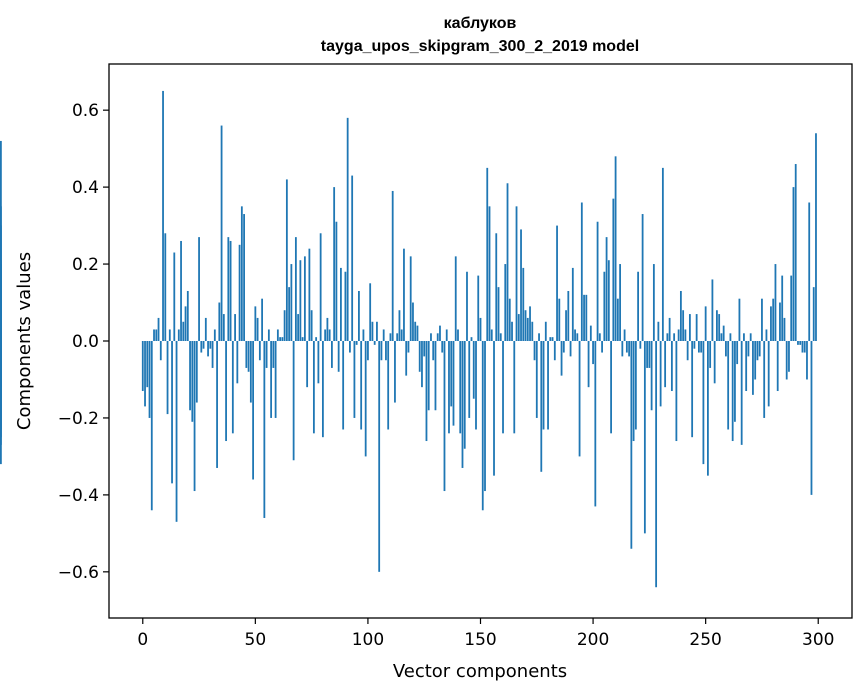 Image resolution: width=867 pixels, height=696 pixels. I want to click on x-tick-label: 200, so click(593, 640).